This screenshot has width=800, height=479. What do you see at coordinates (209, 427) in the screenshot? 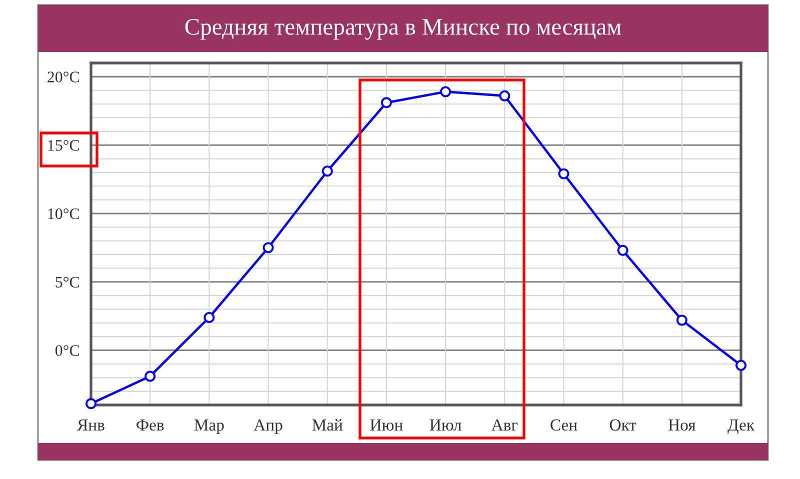
I see `x-tick-label: Мар` at bounding box center [209, 427].